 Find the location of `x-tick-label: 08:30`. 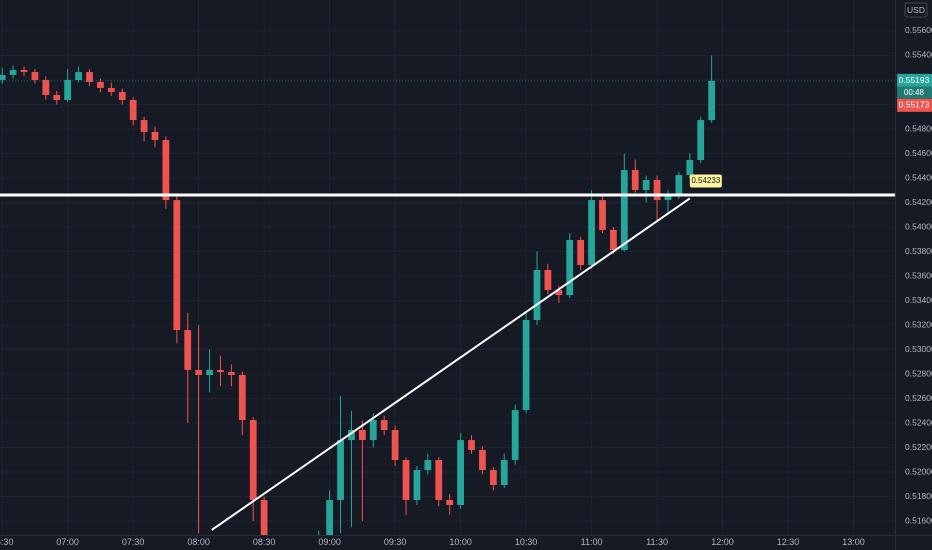

x-tick-label: 08:30 is located at coordinates (264, 542).